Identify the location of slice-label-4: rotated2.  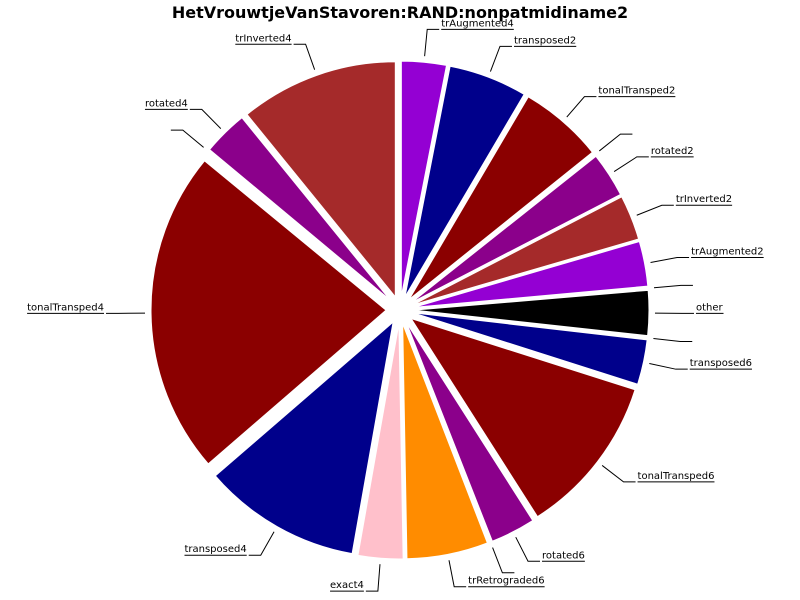
(672, 151).